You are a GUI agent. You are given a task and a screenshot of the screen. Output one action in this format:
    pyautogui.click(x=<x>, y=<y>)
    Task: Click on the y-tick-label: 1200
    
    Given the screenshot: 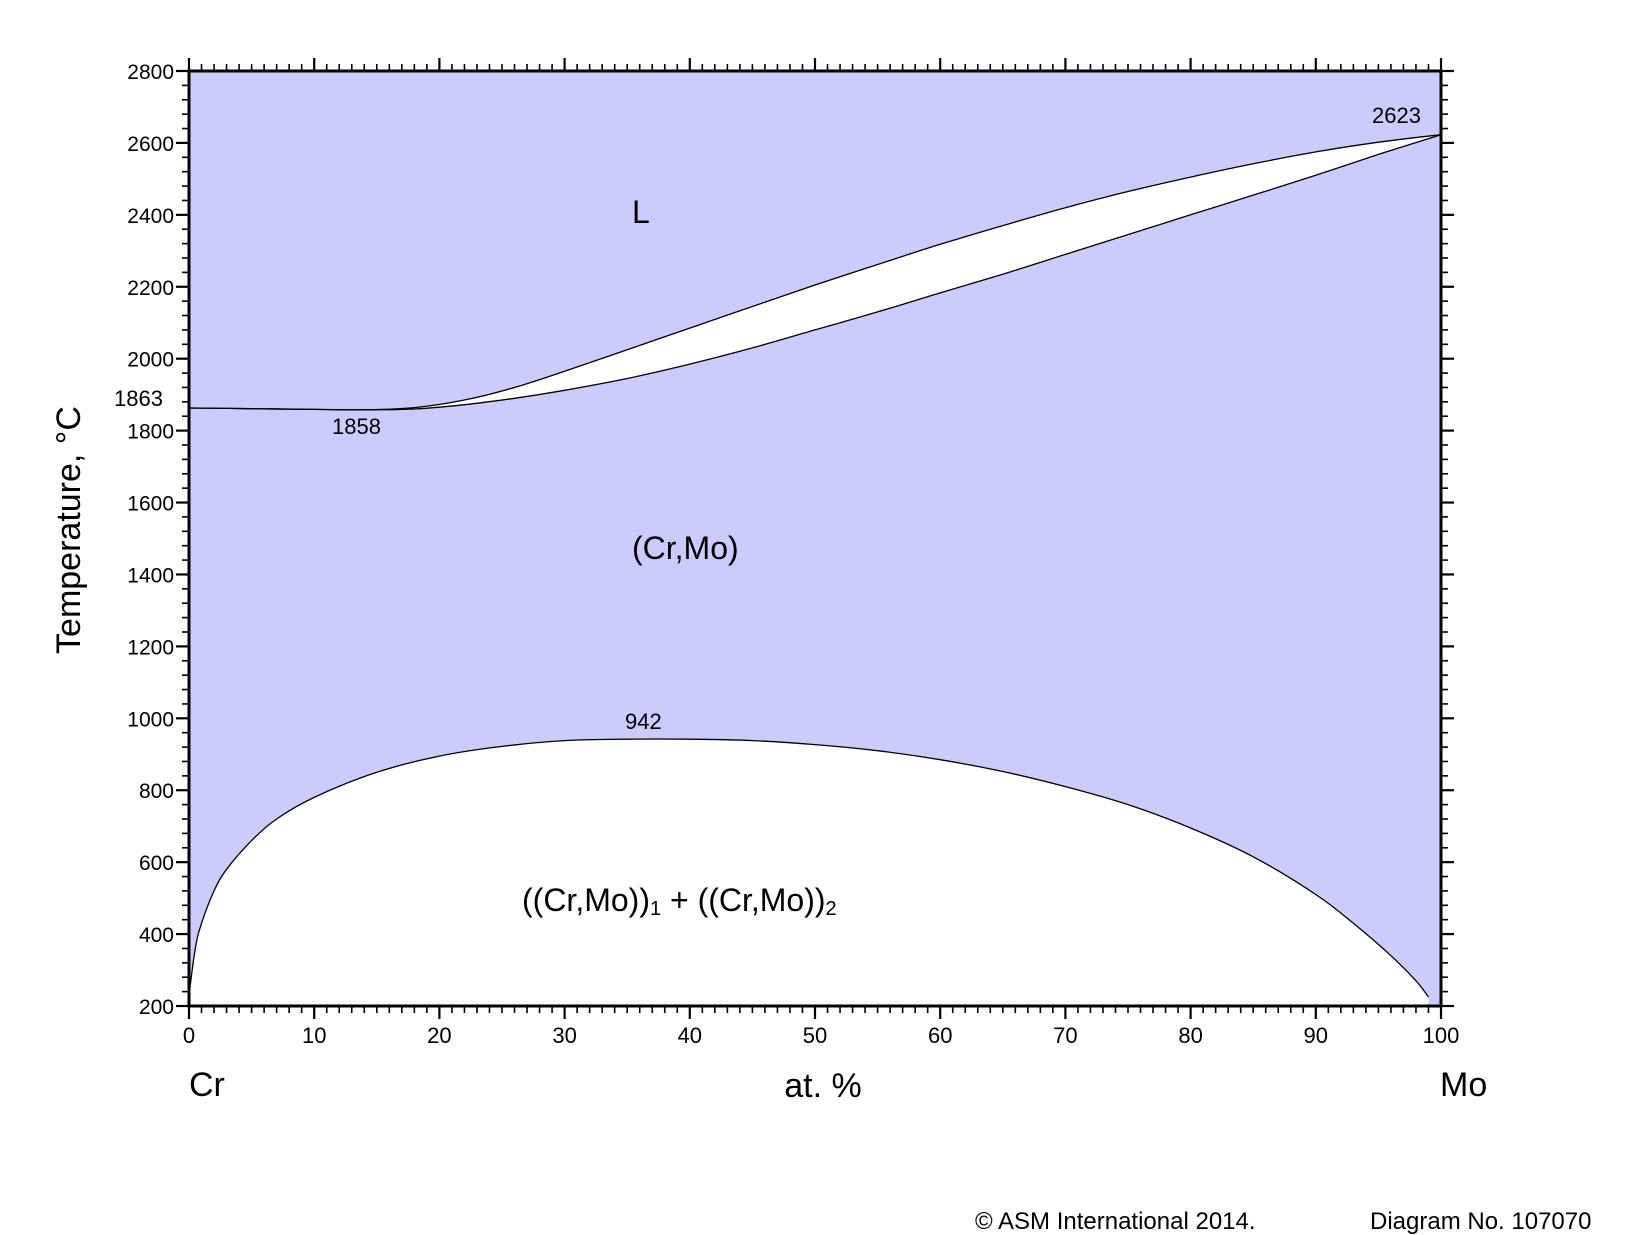 What is the action you would take?
    pyautogui.click(x=150, y=647)
    